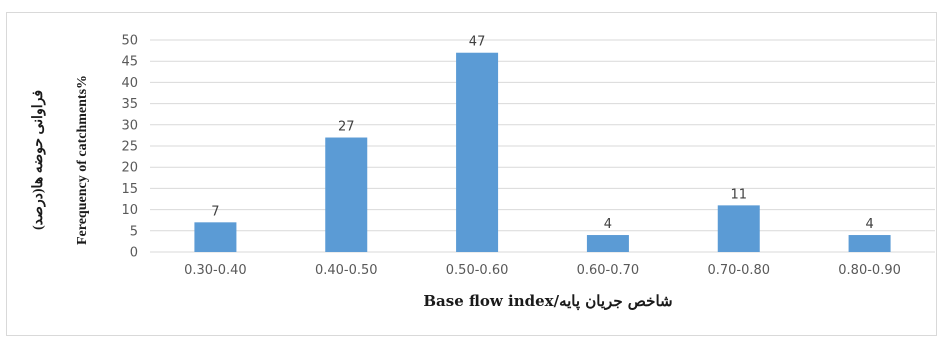 The image size is (943, 340). I want to click on data-label: 27, so click(346, 127).